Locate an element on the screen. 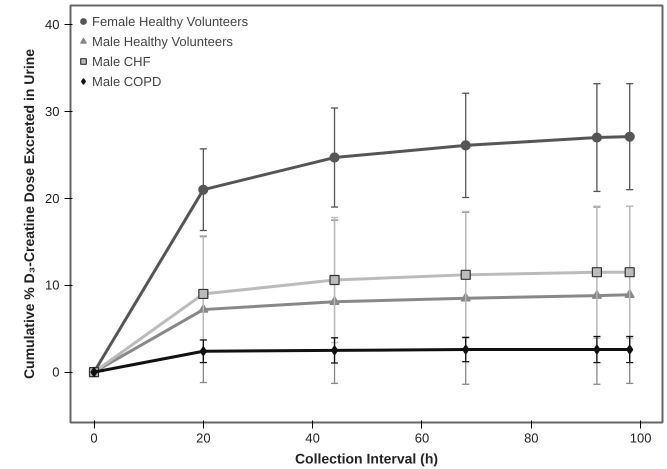 The image size is (667, 469). y-tick-label: 30 is located at coordinates (52, 111).